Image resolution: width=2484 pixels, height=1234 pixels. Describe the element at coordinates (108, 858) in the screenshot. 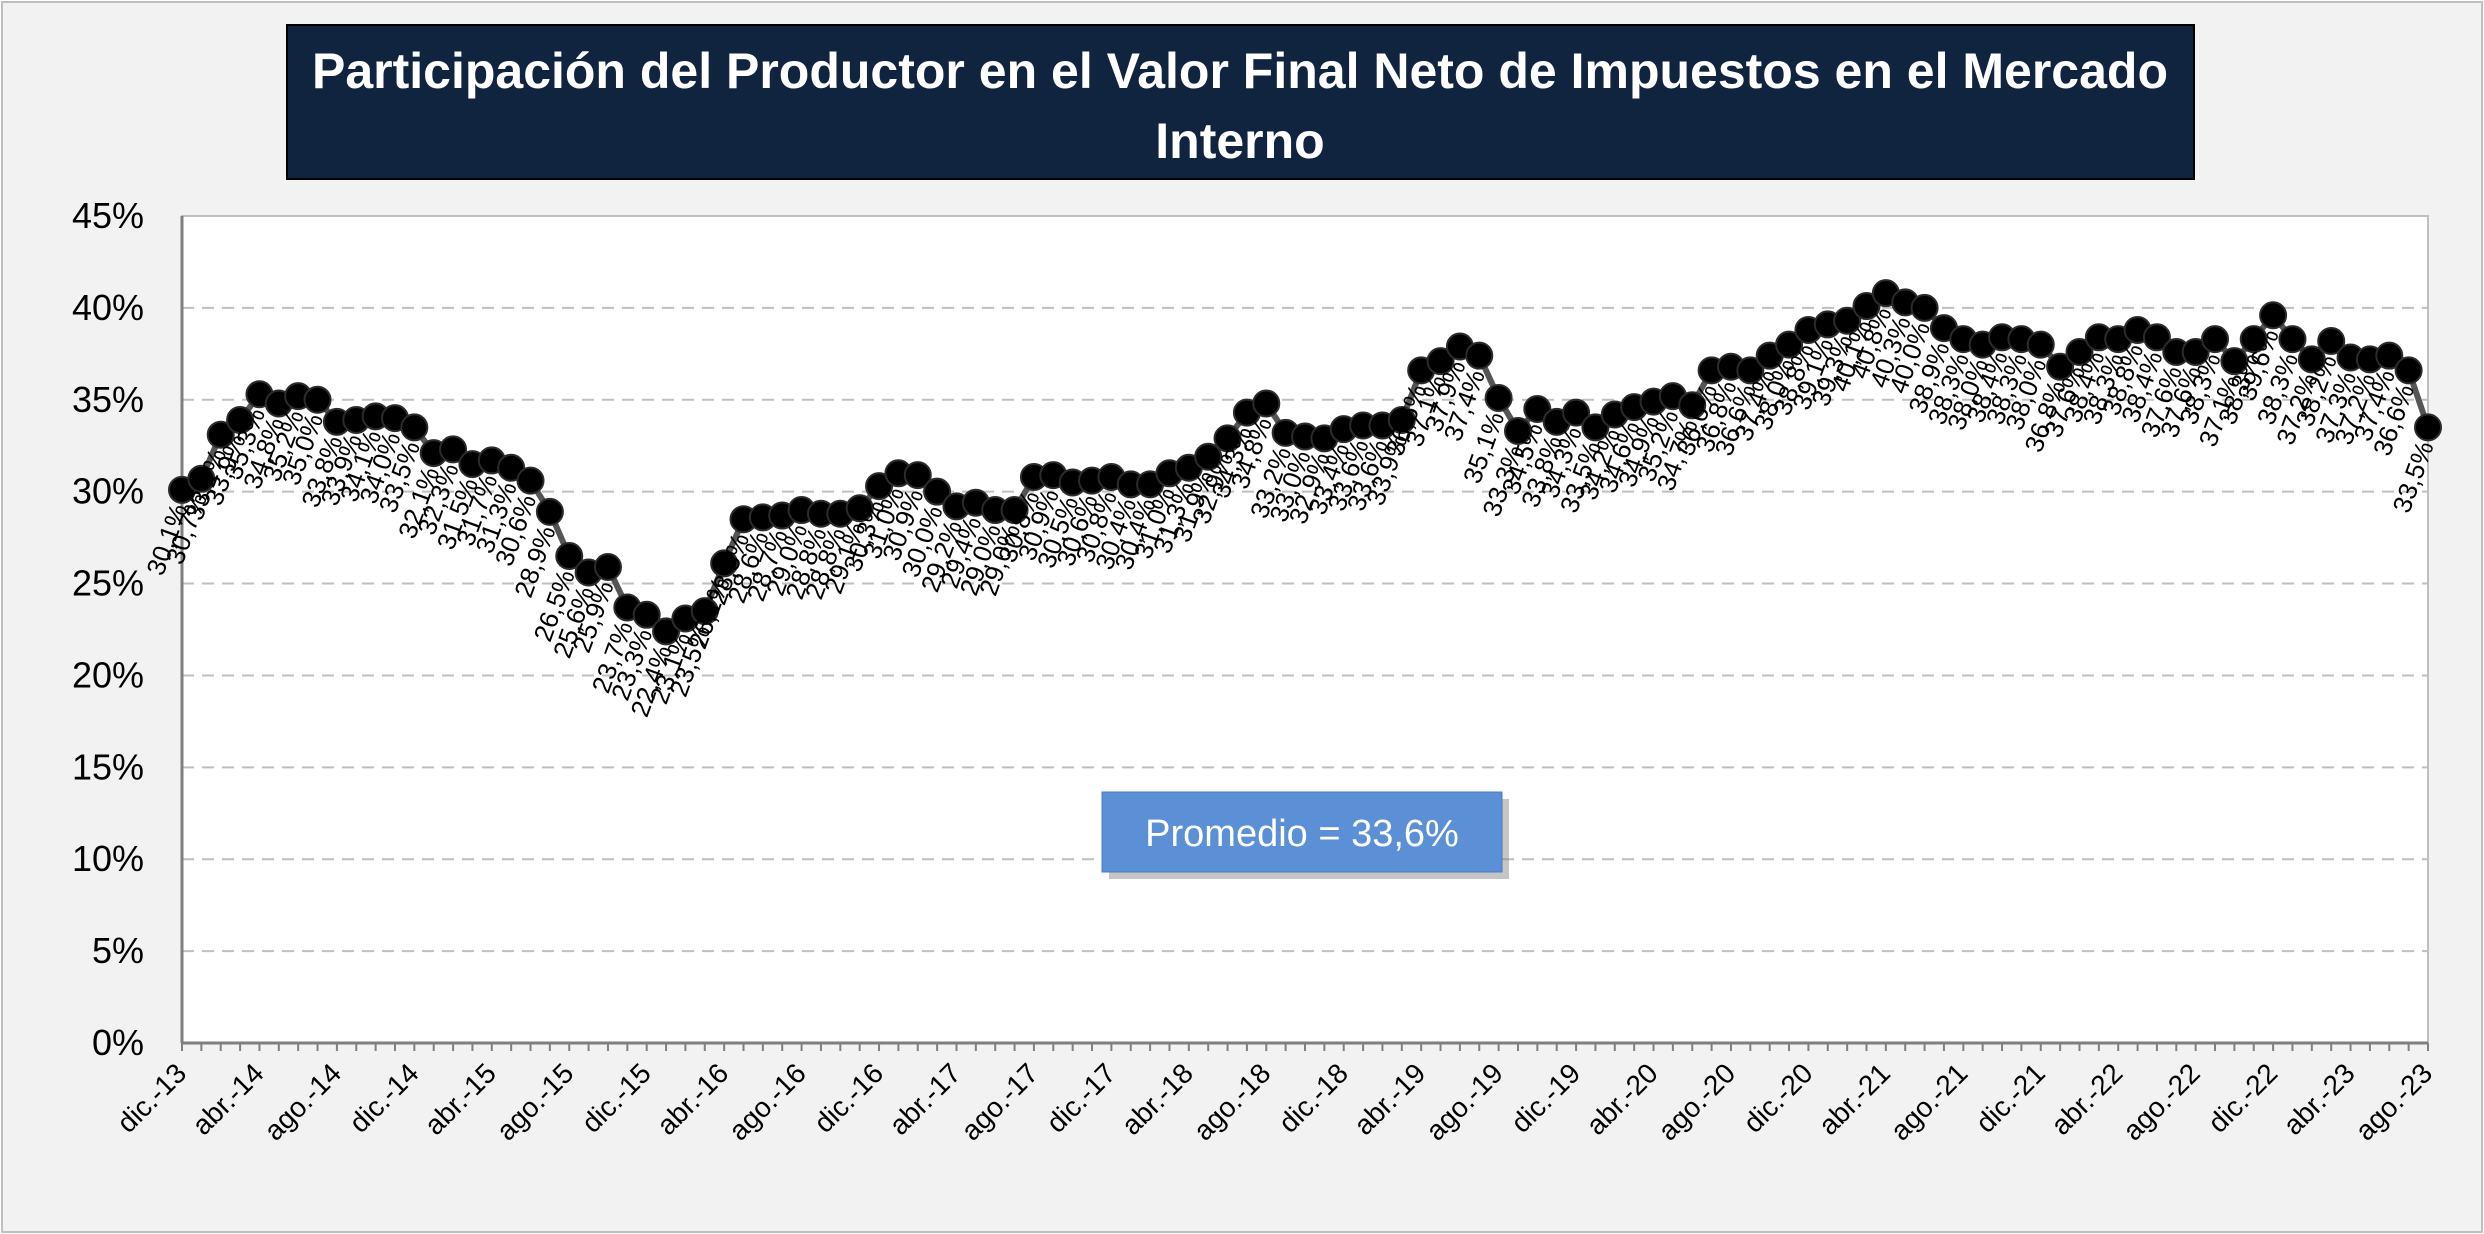

I see `y-tick-label: 10%` at that location.